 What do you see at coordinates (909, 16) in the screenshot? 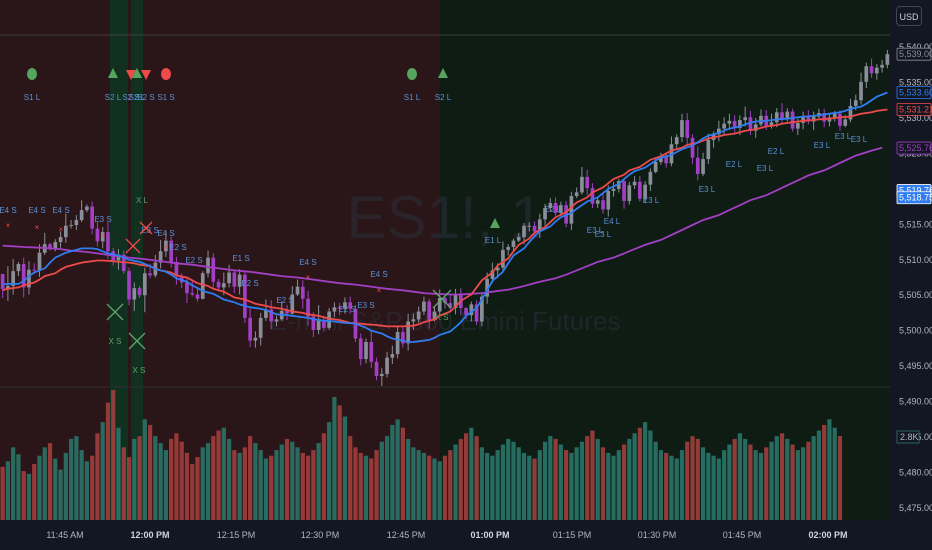
I see `currency-button: USD` at bounding box center [909, 16].